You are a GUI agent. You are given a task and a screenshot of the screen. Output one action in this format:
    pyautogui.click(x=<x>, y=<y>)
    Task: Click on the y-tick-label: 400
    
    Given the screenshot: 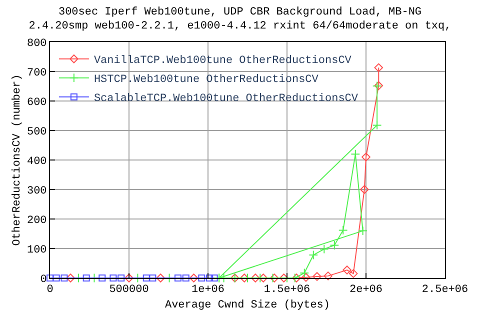 What is the action you would take?
    pyautogui.click(x=36, y=162)
    